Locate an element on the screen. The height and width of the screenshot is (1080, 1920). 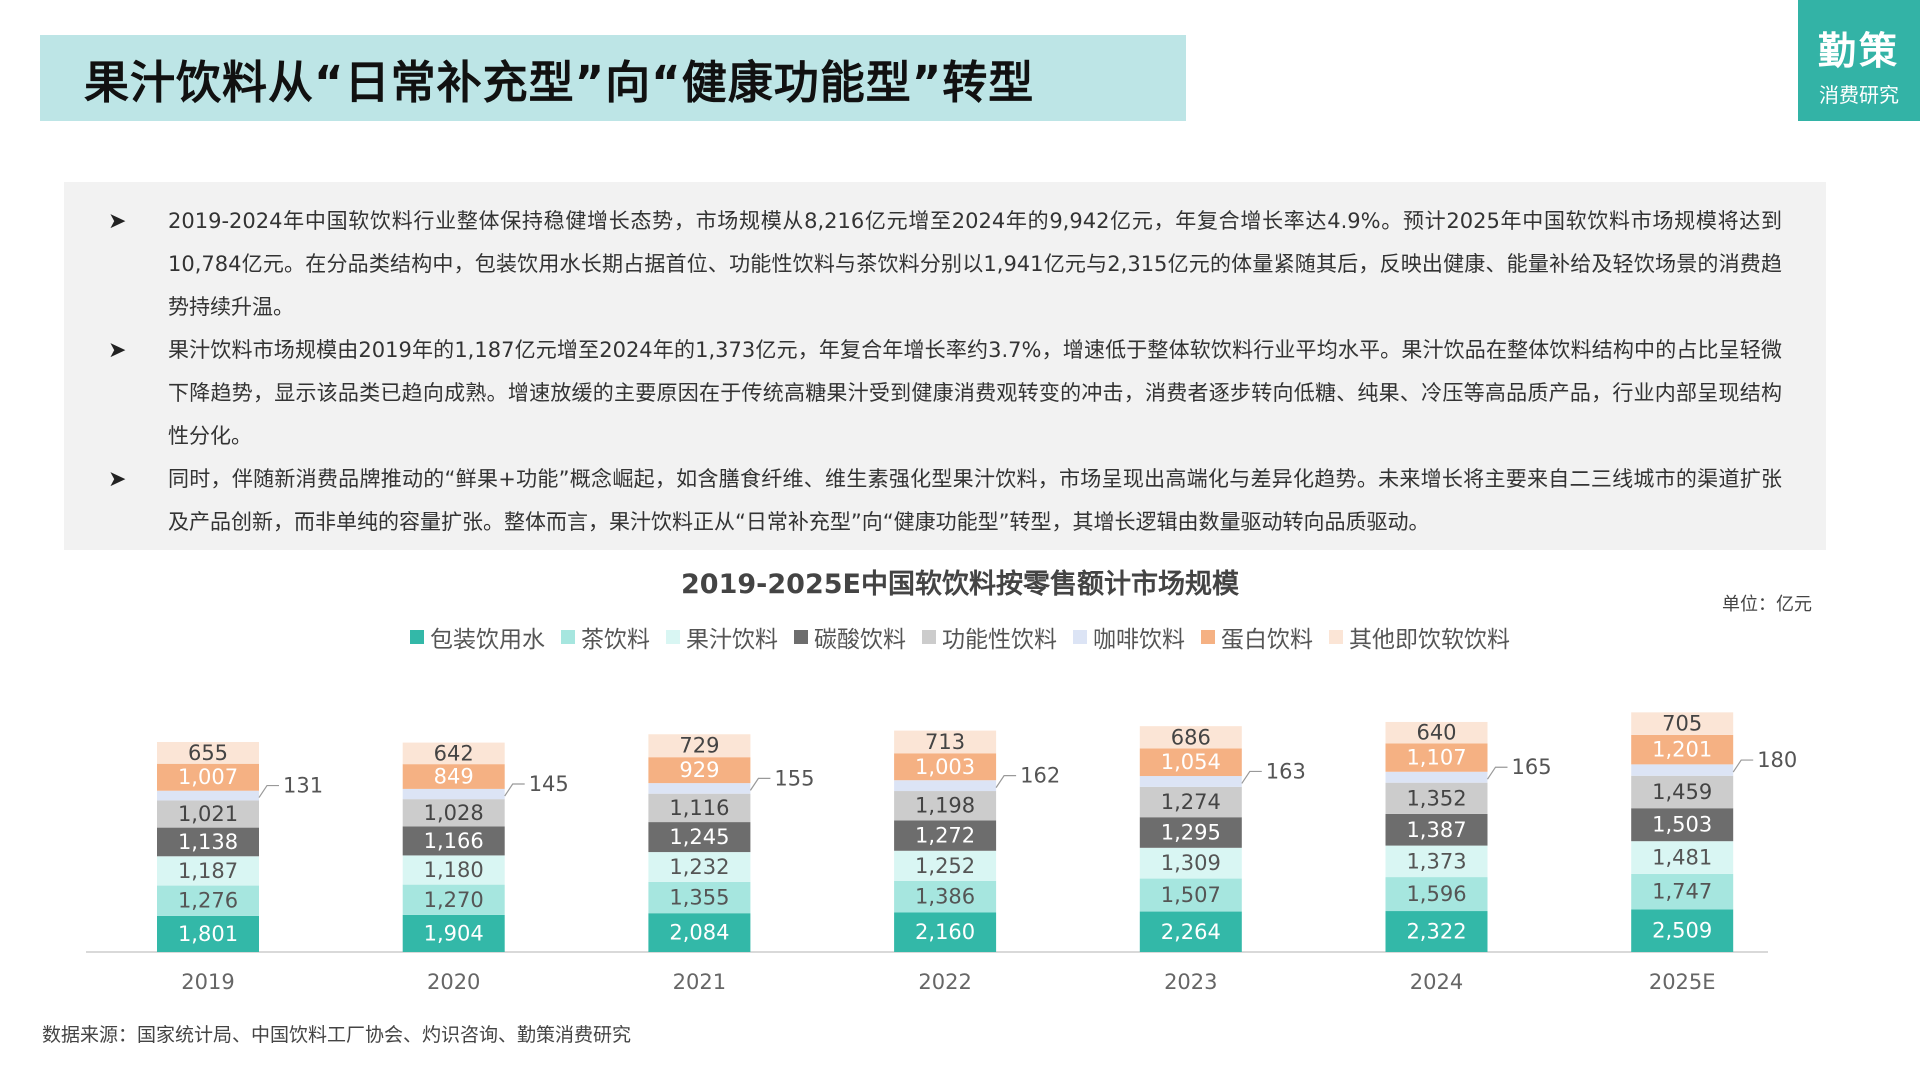
data-label: 713 is located at coordinates (945, 742).